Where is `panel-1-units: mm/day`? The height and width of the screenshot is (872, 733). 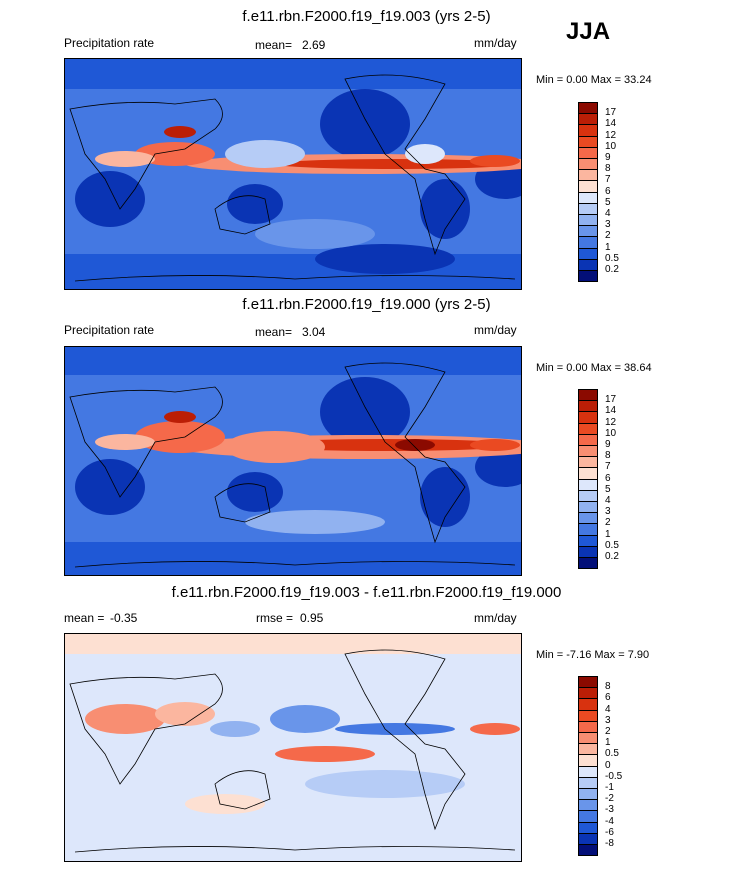
panel-1-units: mm/day is located at coordinates (495, 43).